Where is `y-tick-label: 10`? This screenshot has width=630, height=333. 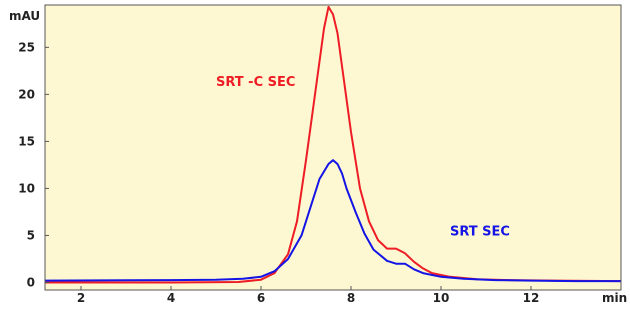 y-tick-label: 10 is located at coordinates (26, 188).